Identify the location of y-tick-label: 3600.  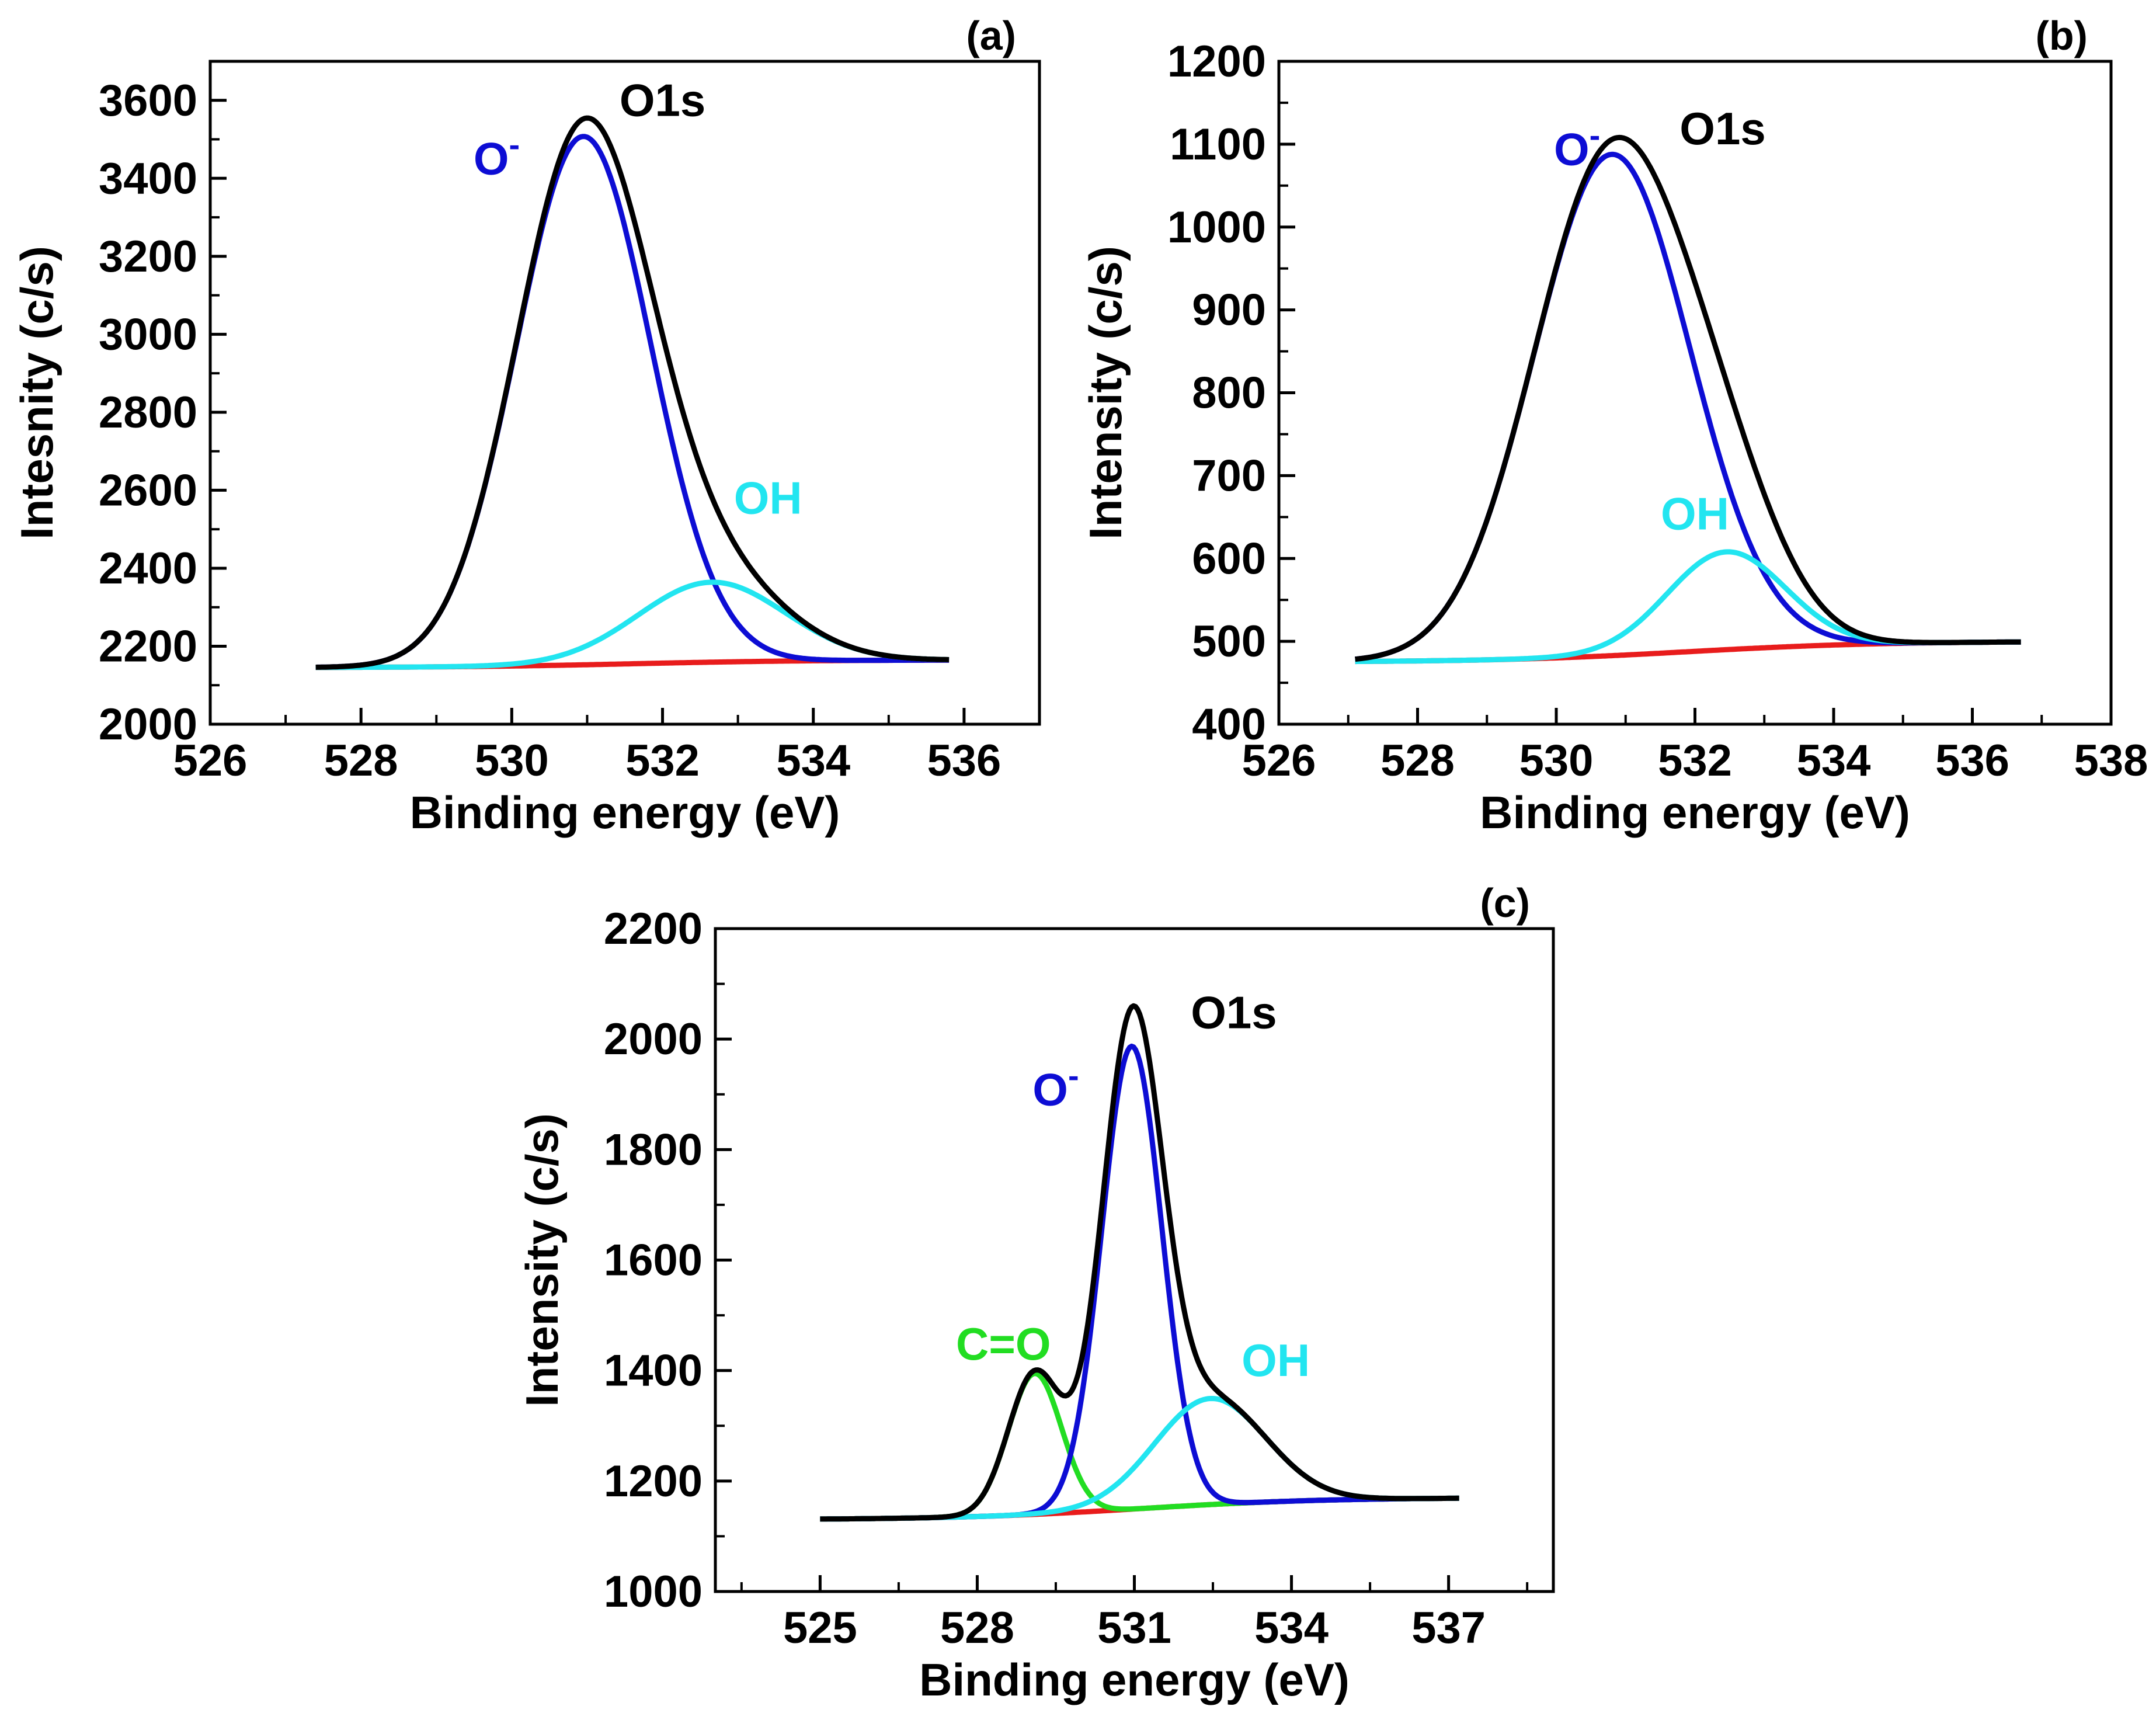
(148, 101).